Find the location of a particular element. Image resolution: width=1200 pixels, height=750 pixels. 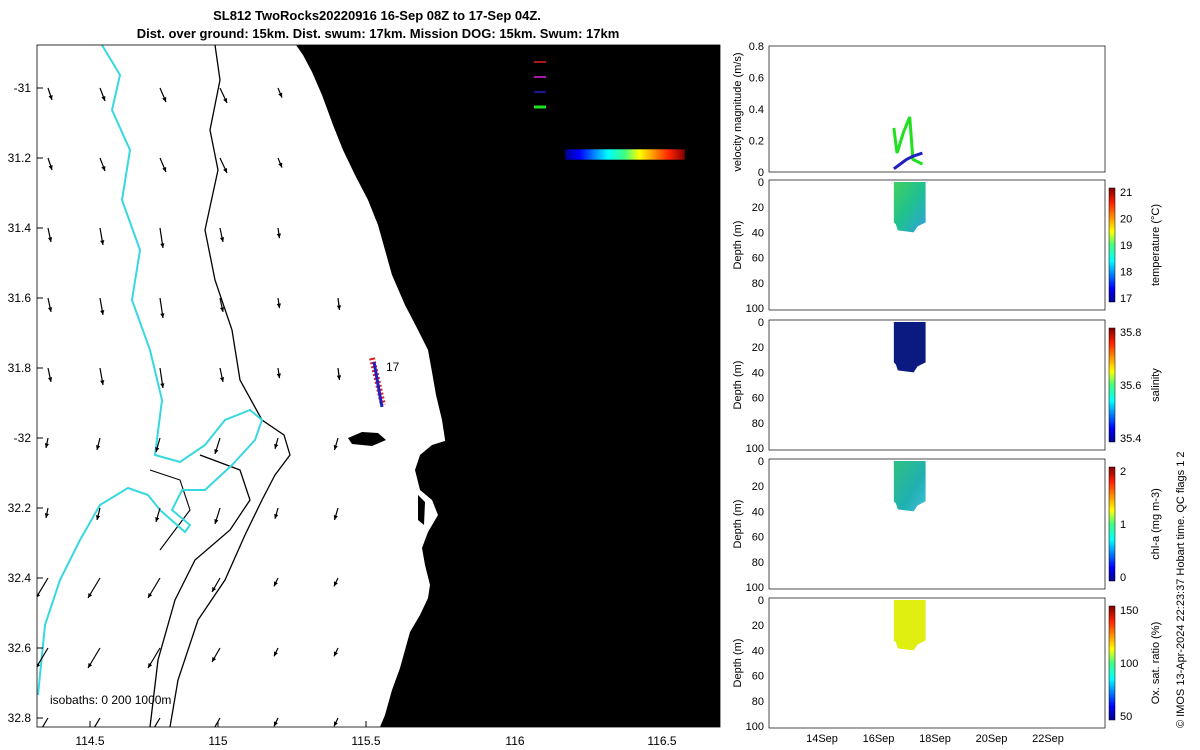

salinity-depth-tick: 40 is located at coordinates (758, 373).